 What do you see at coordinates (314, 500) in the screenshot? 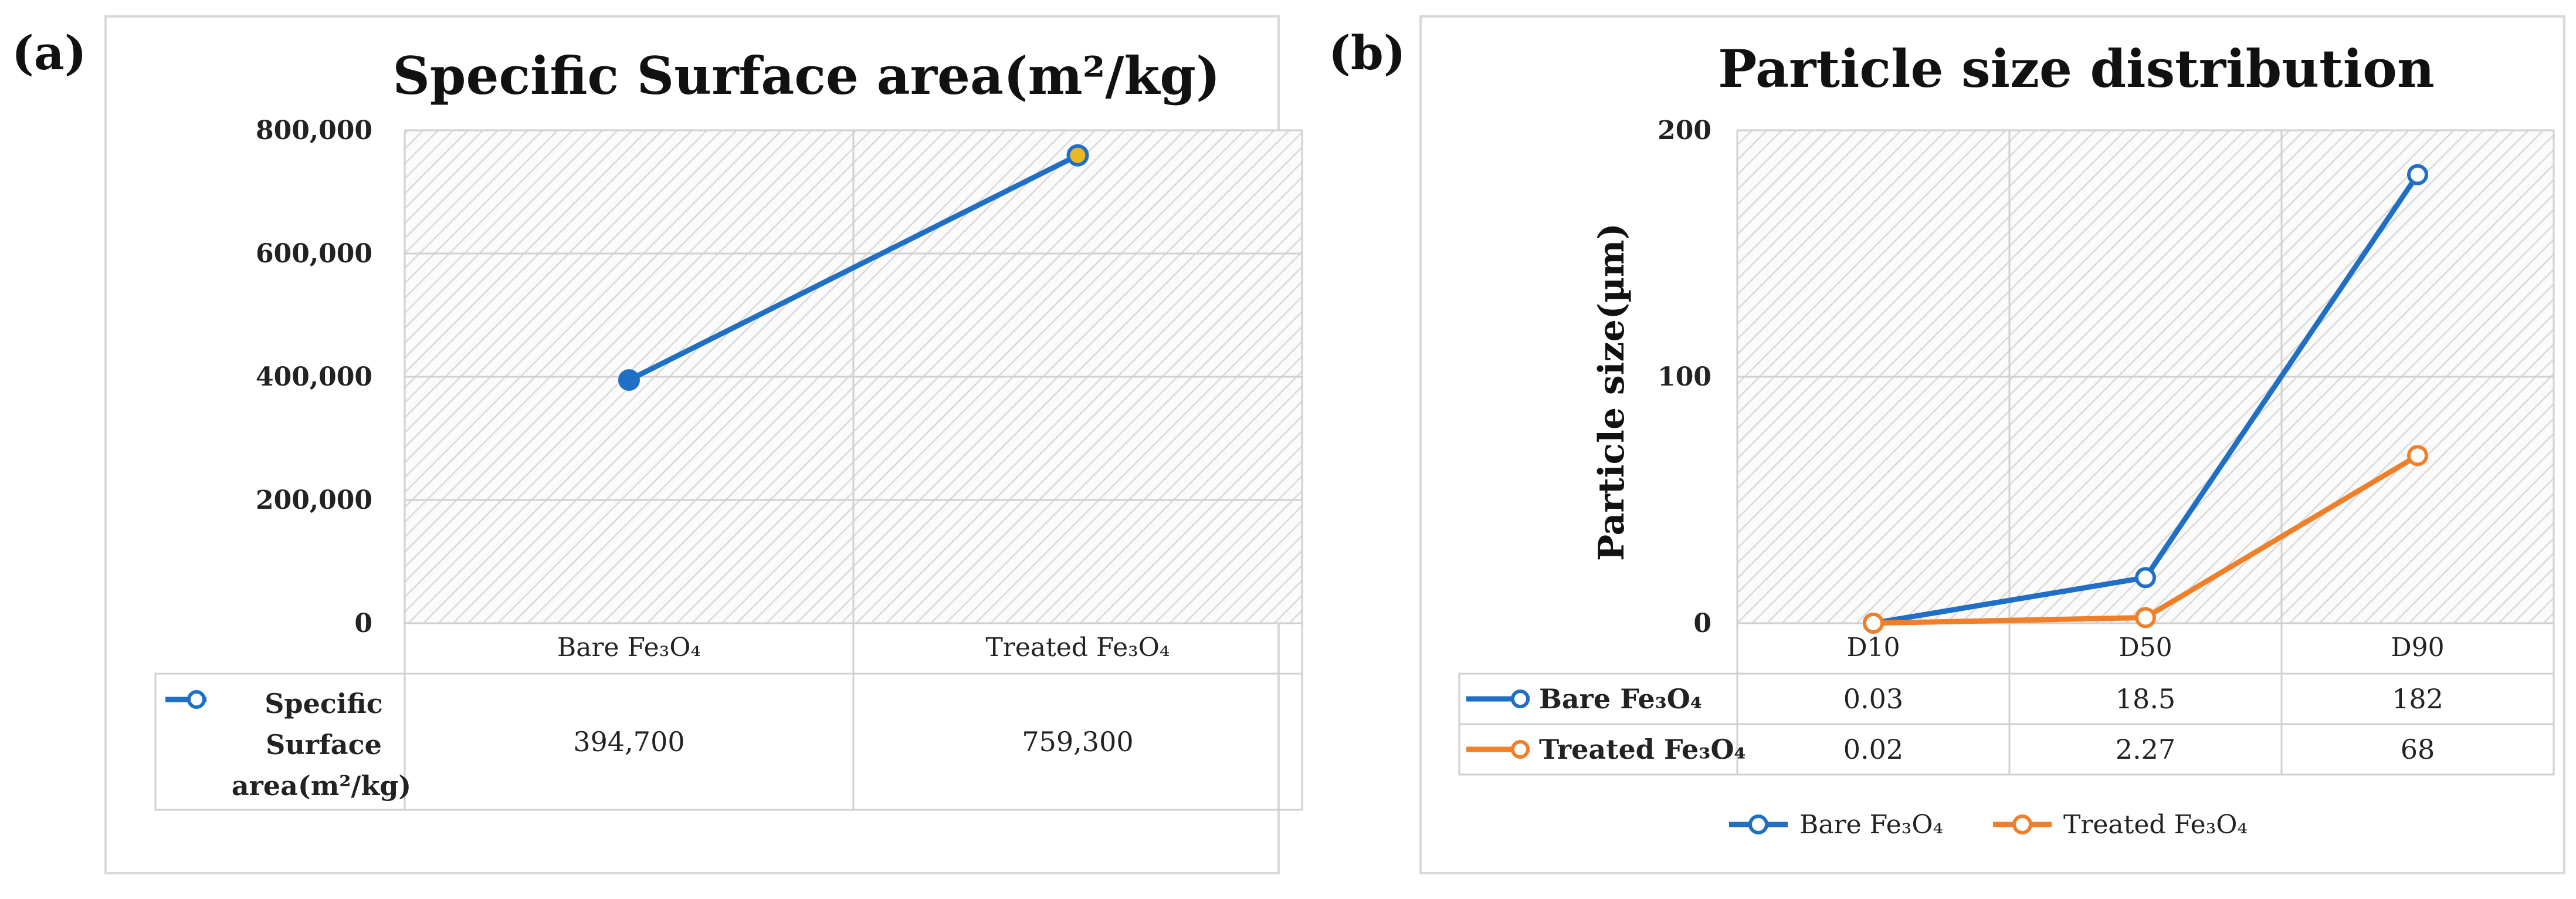
I see `y-tick-label: 200,000` at bounding box center [314, 500].